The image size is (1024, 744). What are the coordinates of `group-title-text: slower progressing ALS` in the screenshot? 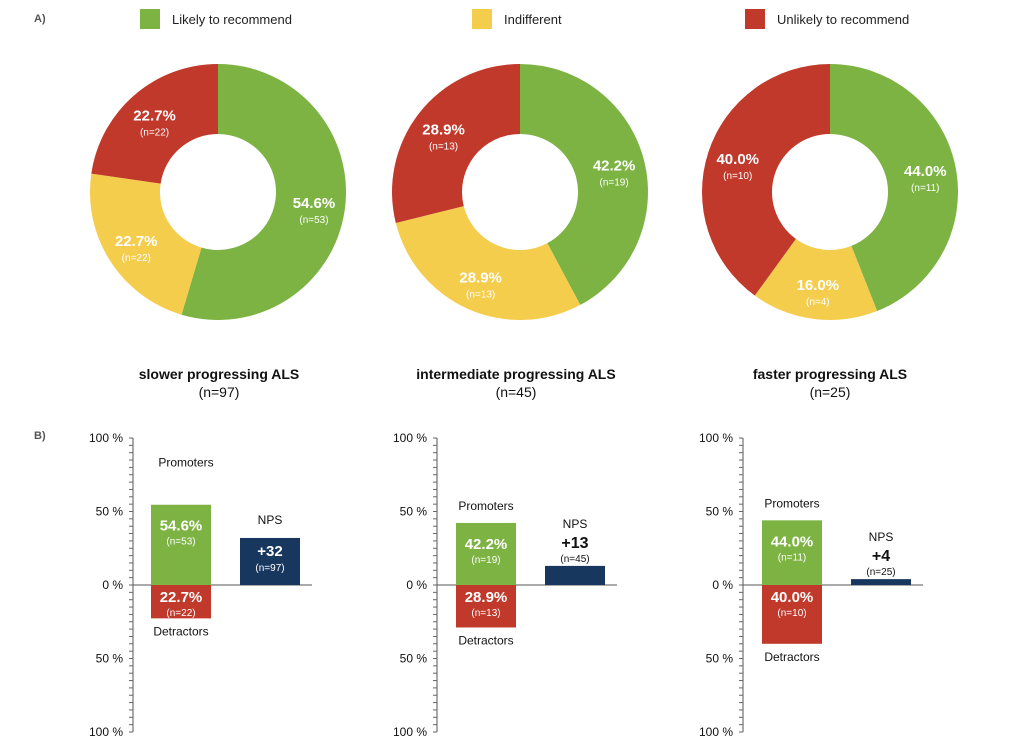 It's located at (219, 374).